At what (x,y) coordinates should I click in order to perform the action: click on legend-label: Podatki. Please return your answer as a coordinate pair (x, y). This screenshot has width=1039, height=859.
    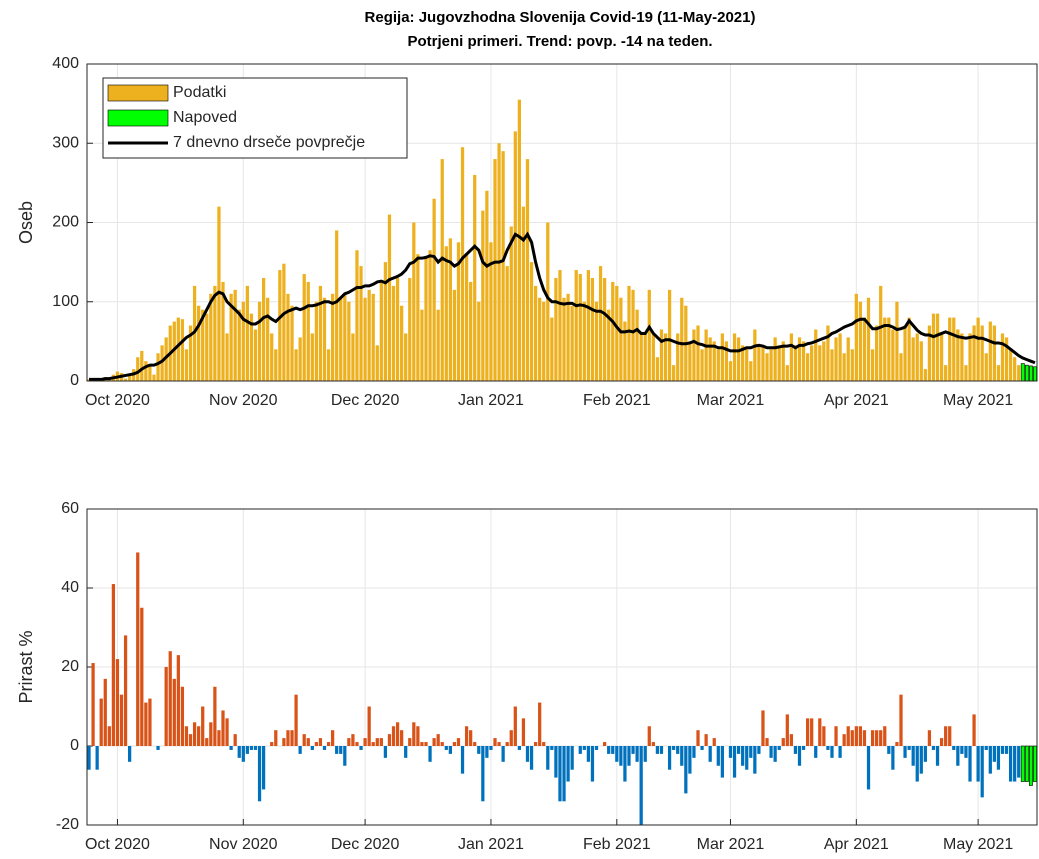
    Looking at the image, I should click on (199, 92).